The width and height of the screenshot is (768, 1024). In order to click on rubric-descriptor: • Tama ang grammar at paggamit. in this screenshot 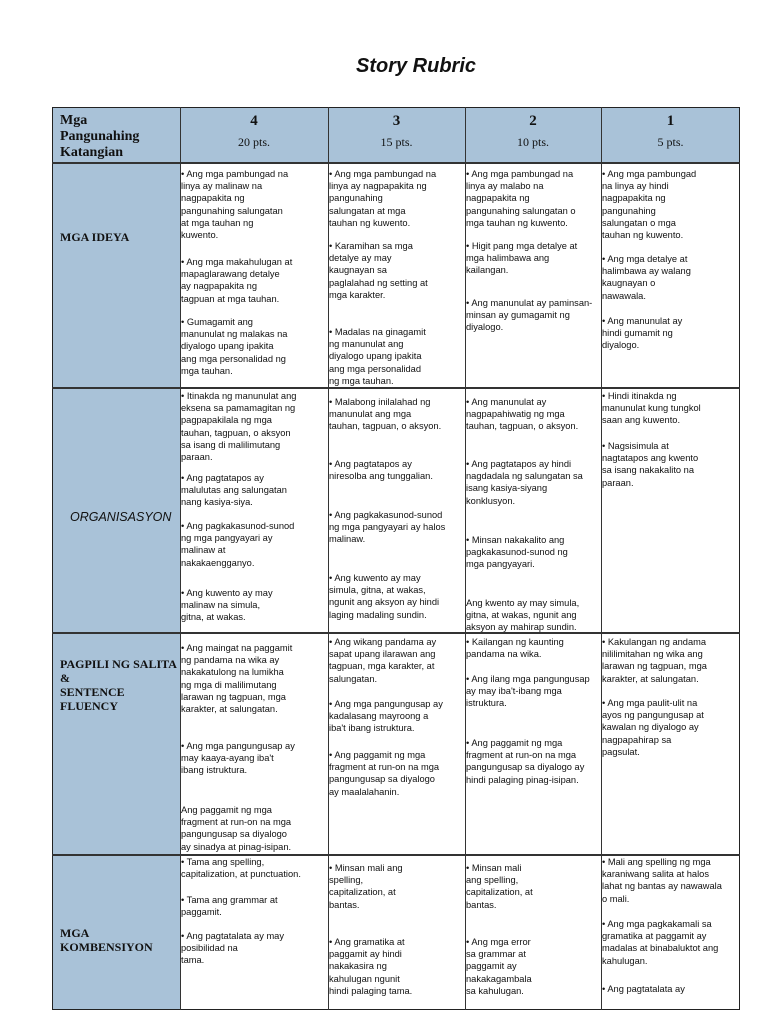, I will do `click(229, 906)`.